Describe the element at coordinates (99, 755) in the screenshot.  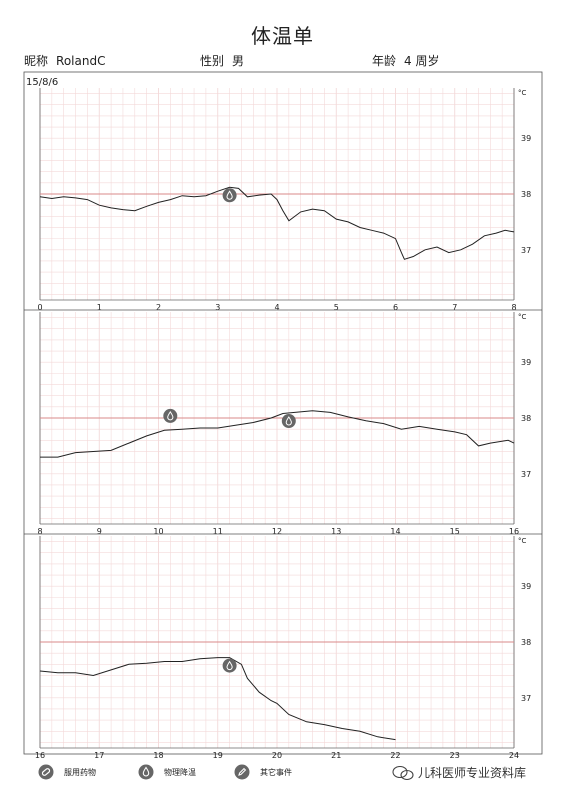
I see `x-tick-label: 17` at that location.